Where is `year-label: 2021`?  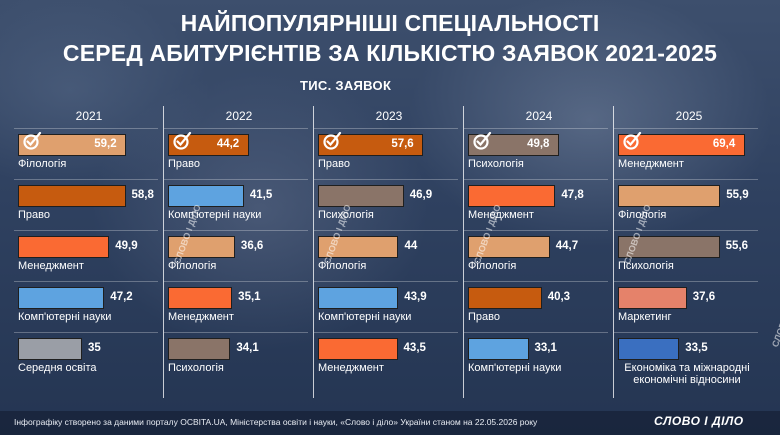 year-label: 2021 is located at coordinates (89, 116).